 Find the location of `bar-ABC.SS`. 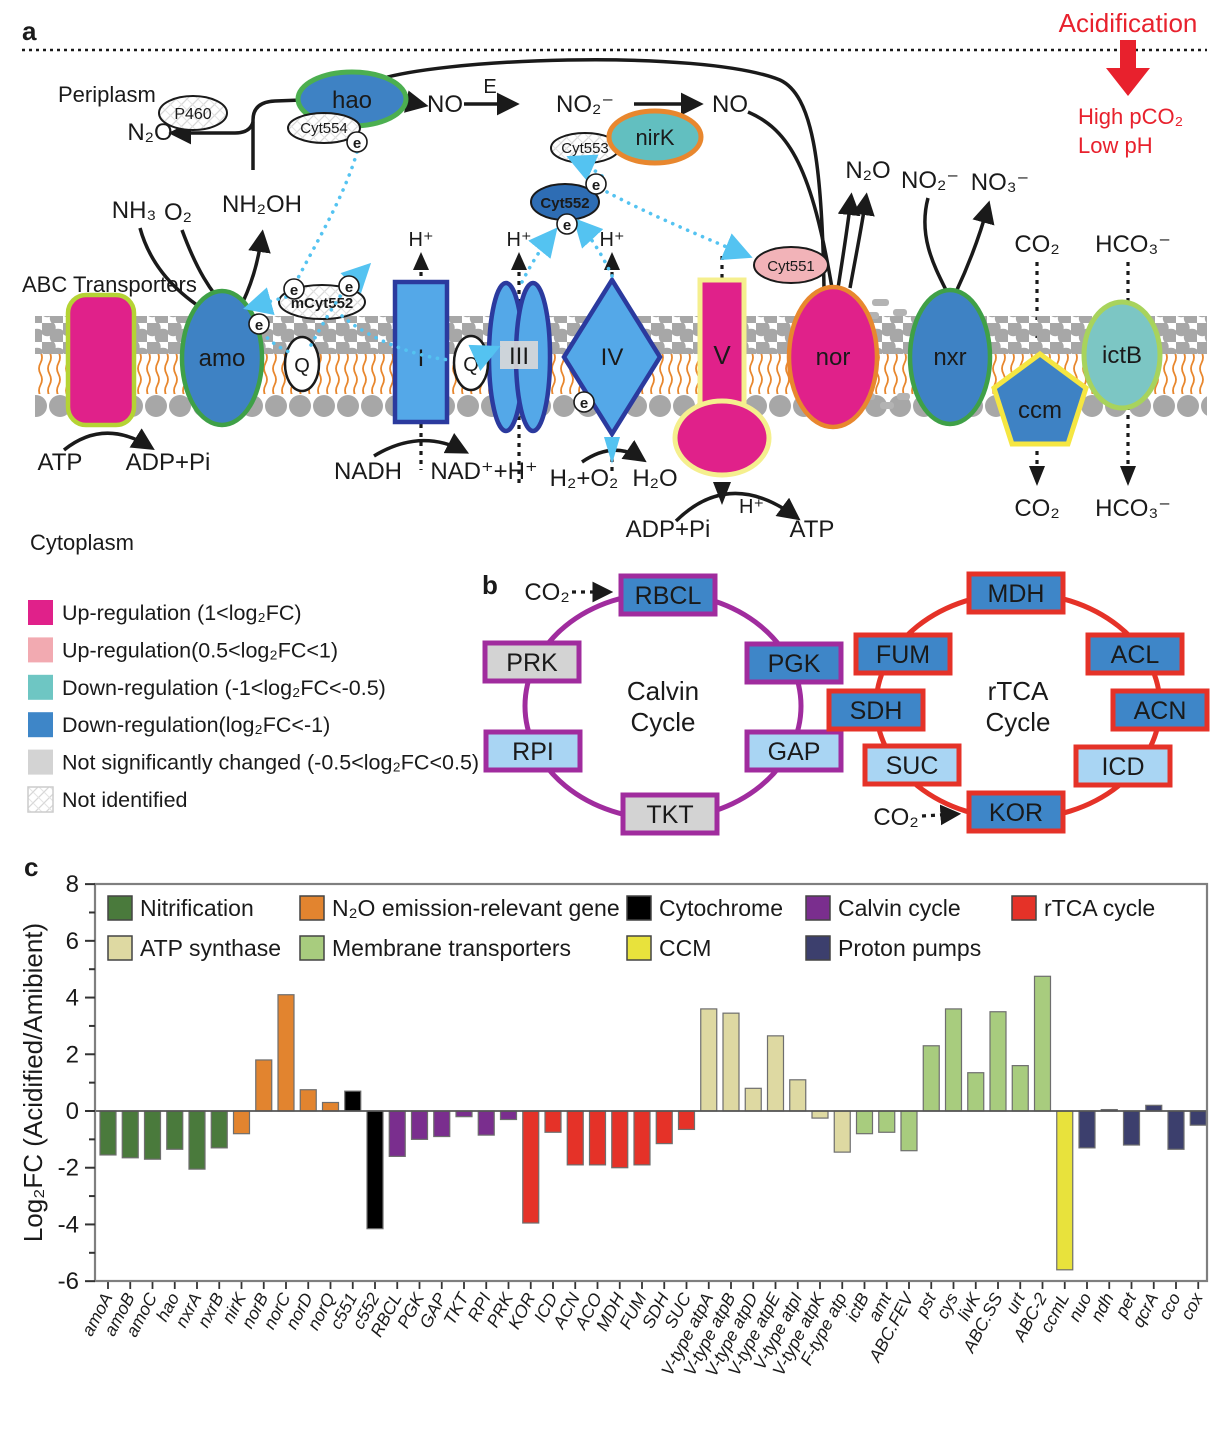

bar-ABC.SS is located at coordinates (998, 1061).